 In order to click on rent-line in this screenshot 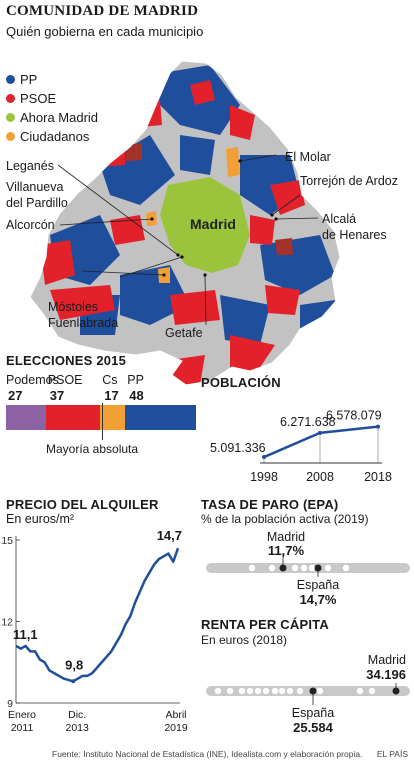, I will do `click(97, 615)`.